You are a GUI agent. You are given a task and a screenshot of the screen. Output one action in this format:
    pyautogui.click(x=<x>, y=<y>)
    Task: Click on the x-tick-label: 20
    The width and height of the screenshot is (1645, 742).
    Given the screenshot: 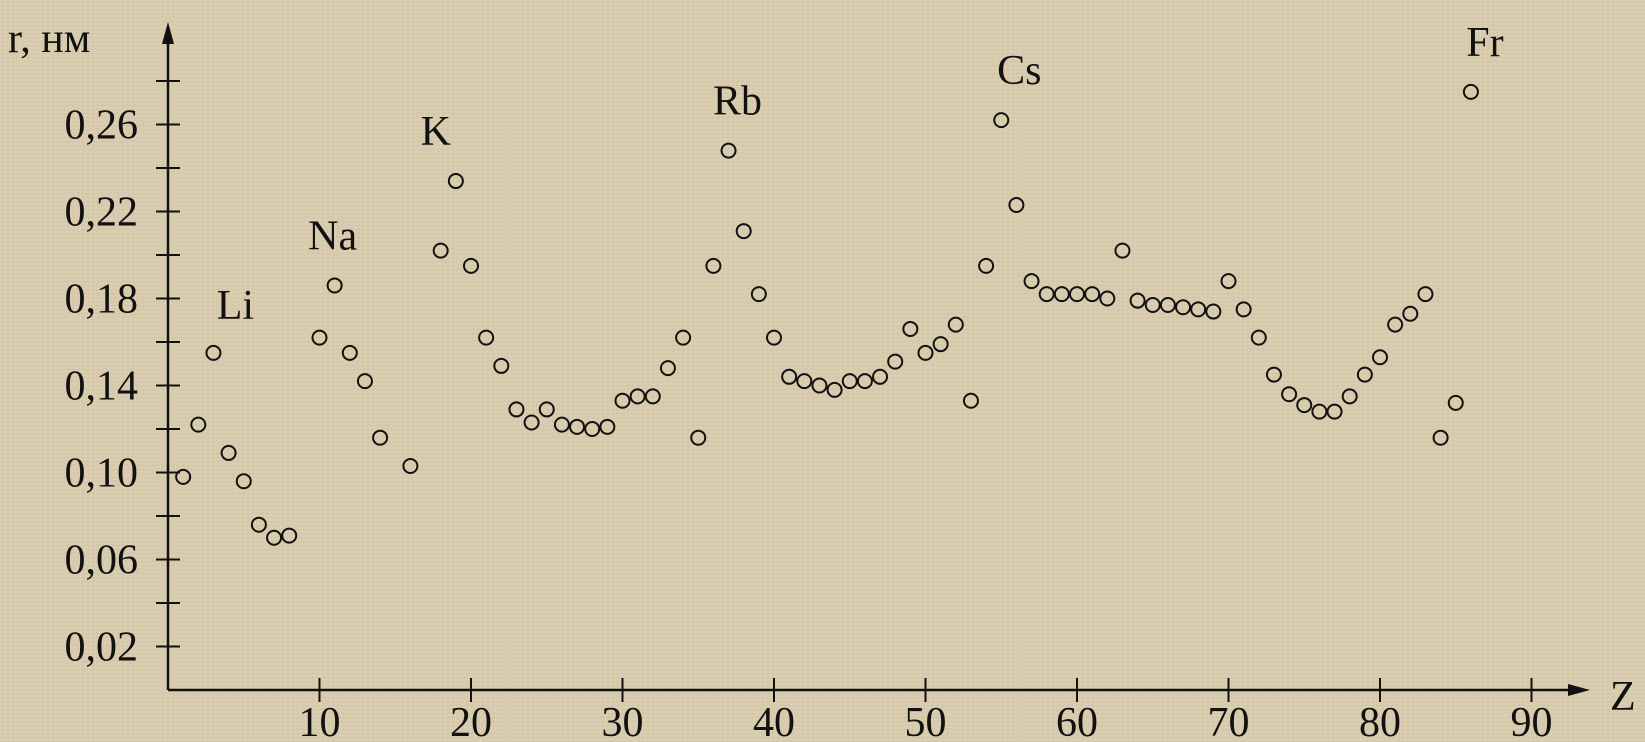 What is the action you would take?
    pyautogui.click(x=471, y=721)
    